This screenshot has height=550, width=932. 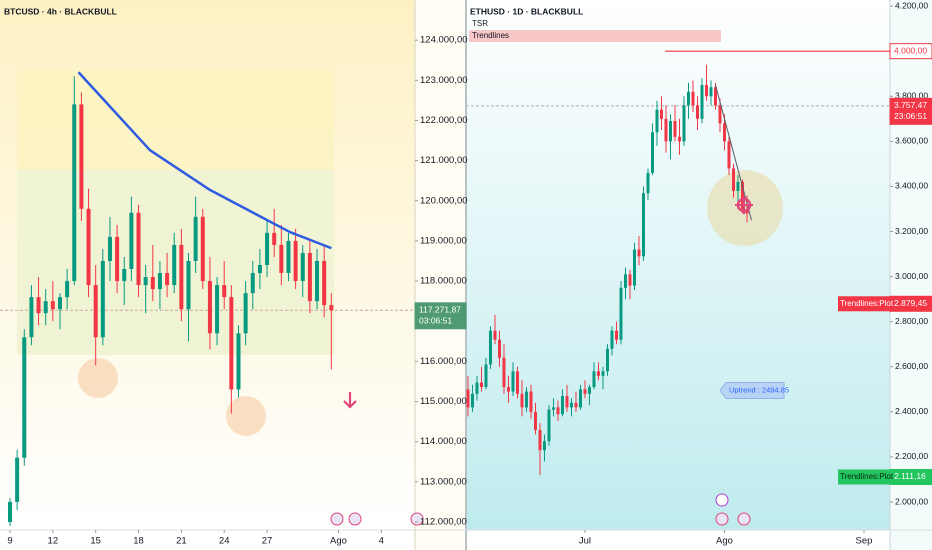 I want to click on y-tick-label: 2.400,00, so click(x=911, y=411).